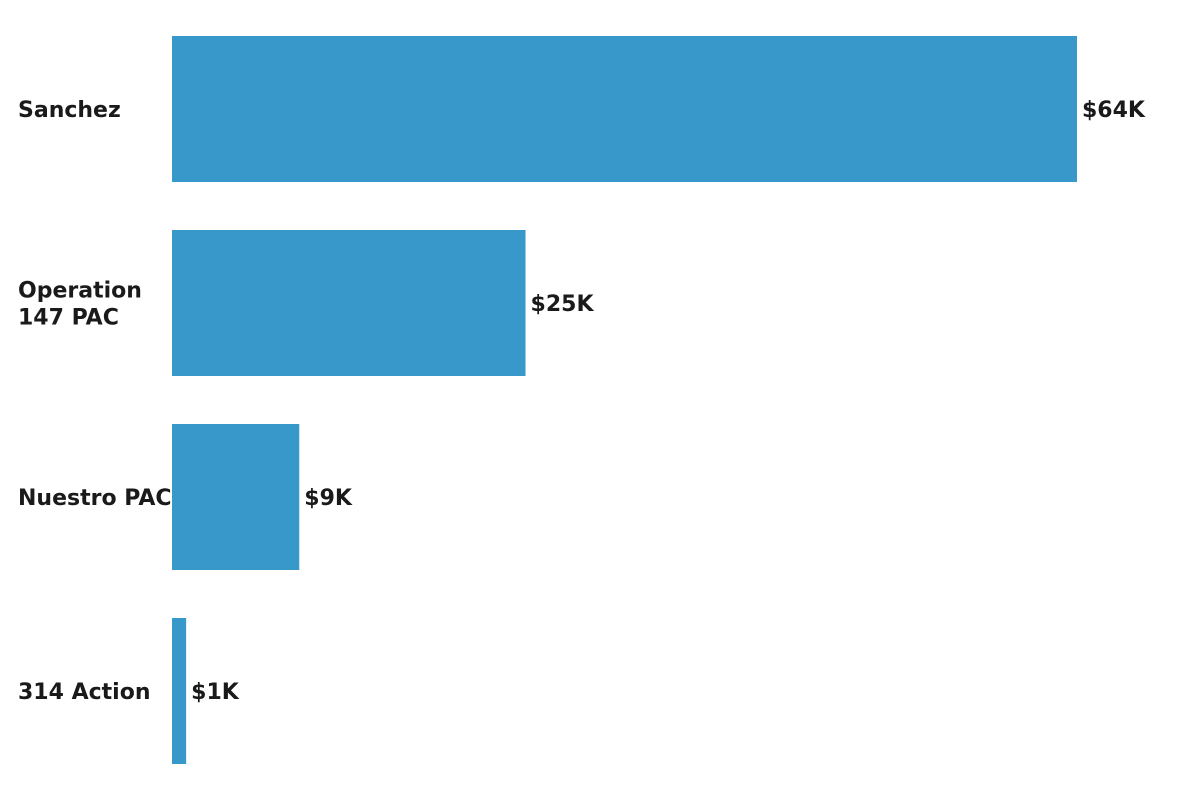  What do you see at coordinates (563, 304) in the screenshot?
I see `value-label-1: $25K` at bounding box center [563, 304].